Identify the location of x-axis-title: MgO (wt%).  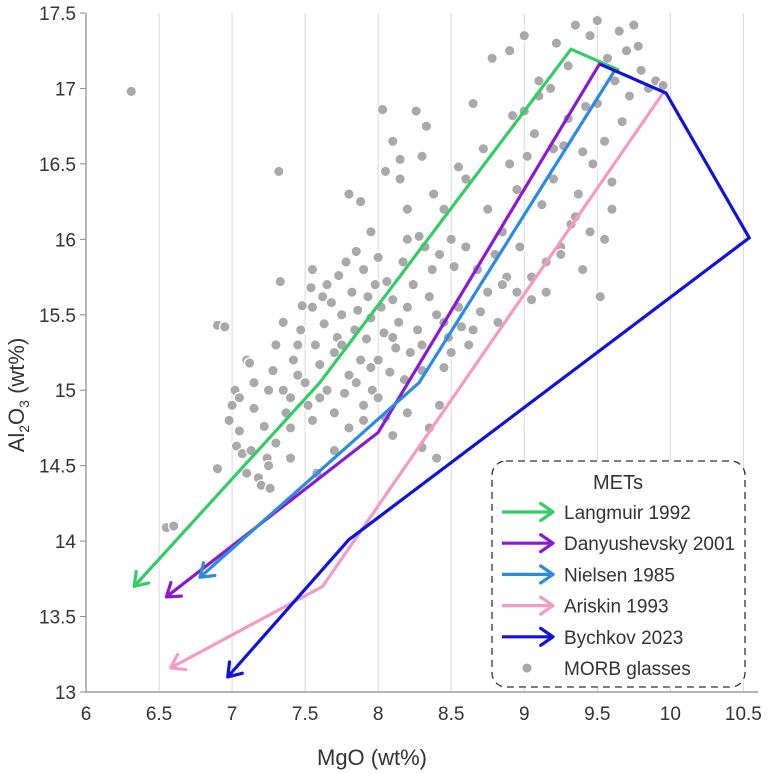
(372, 757).